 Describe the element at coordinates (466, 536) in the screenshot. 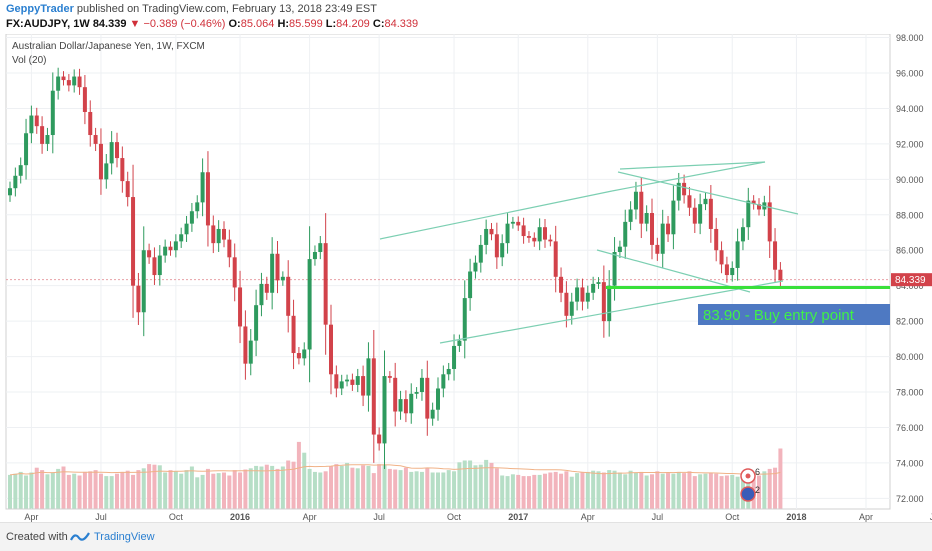

I see `footer-bar: Created with TradingView` at that location.